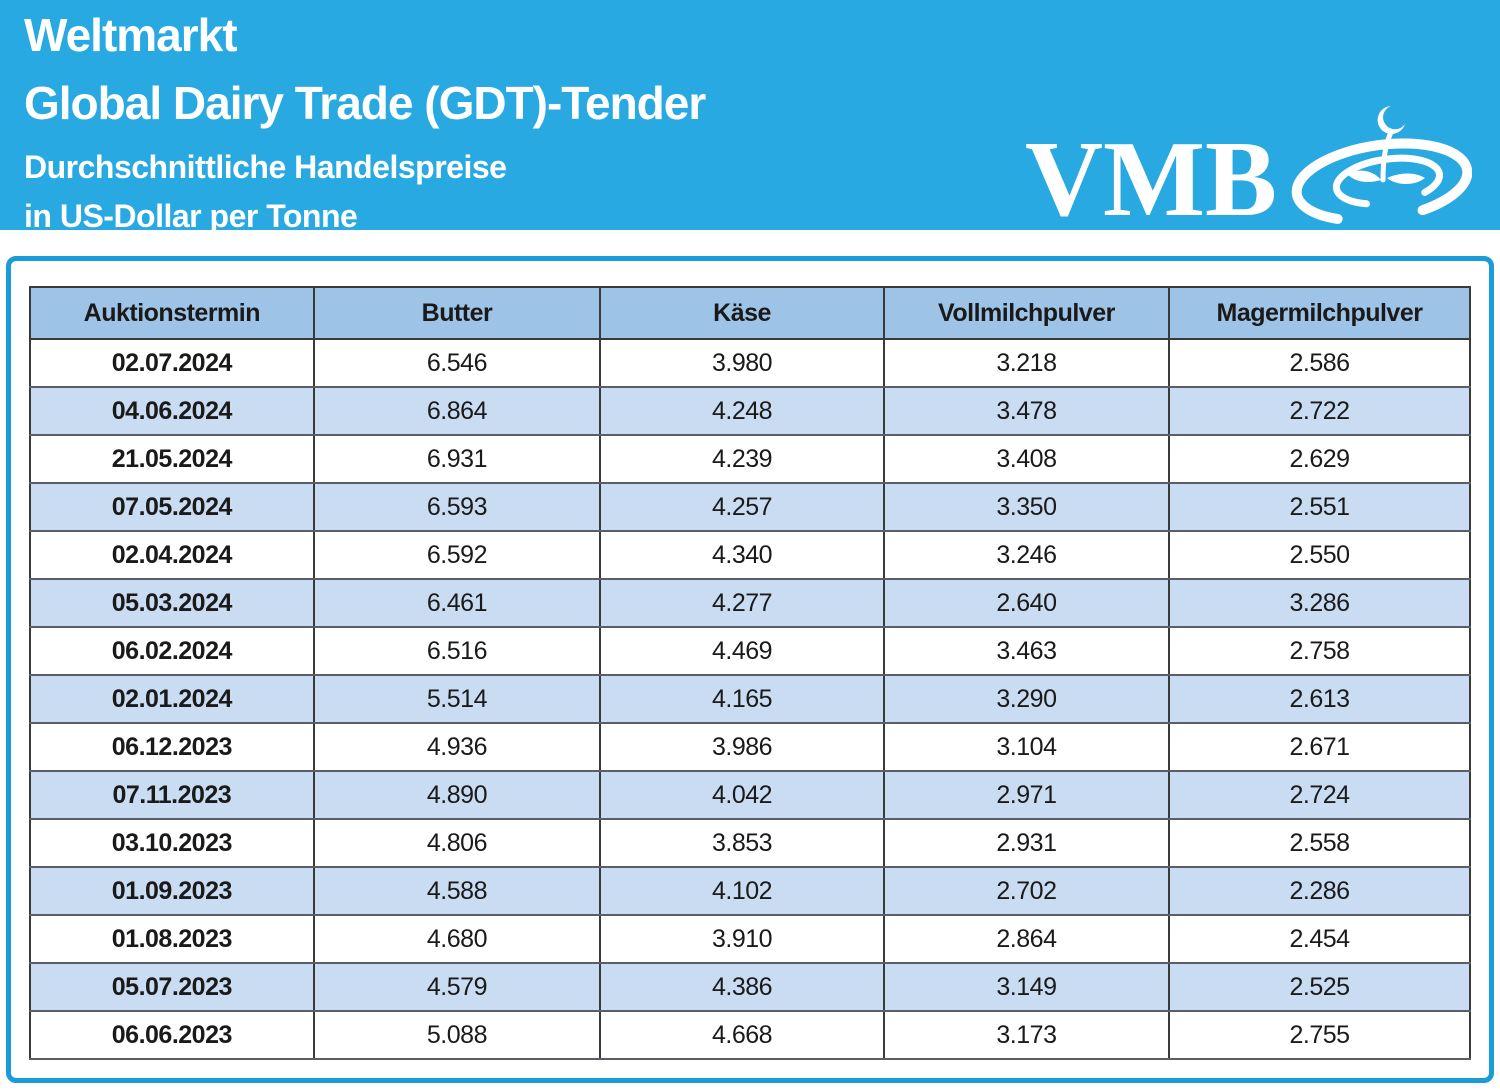  I want to click on table-row: 06.02.2024 6.516 4.469 3.463 2.758, so click(750, 651).